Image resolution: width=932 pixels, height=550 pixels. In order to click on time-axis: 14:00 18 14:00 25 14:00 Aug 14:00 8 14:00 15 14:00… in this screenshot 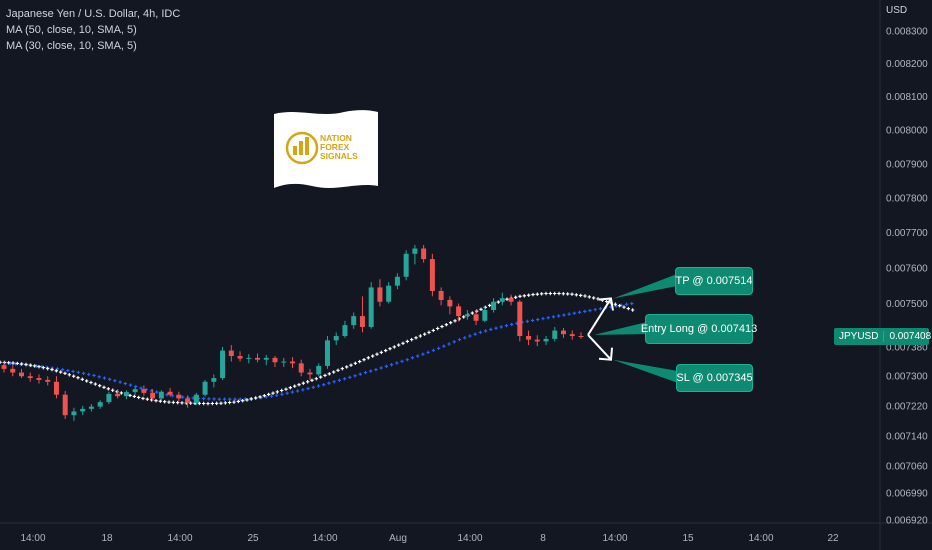, I will do `click(429, 538)`.